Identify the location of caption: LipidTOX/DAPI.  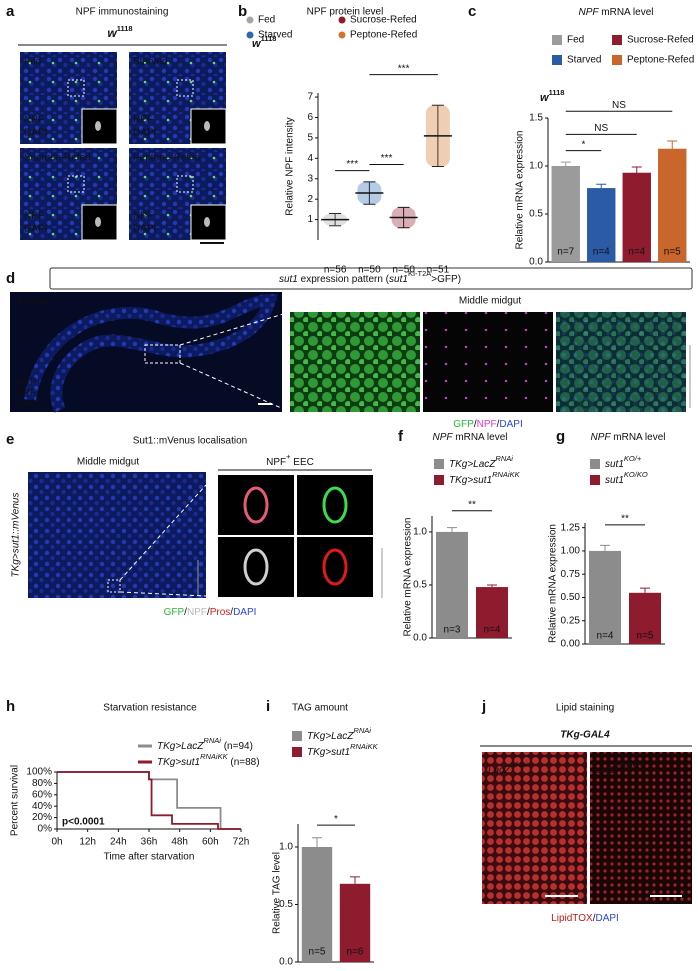
(585, 918).